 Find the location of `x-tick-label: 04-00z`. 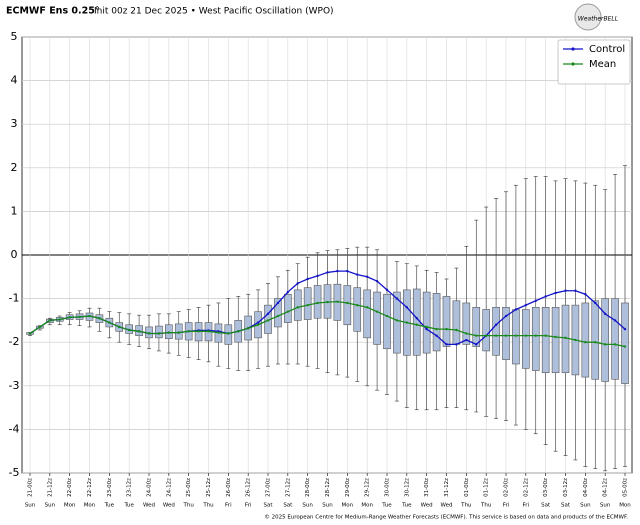

x-tick-label: 04-00z is located at coordinates (586, 487).